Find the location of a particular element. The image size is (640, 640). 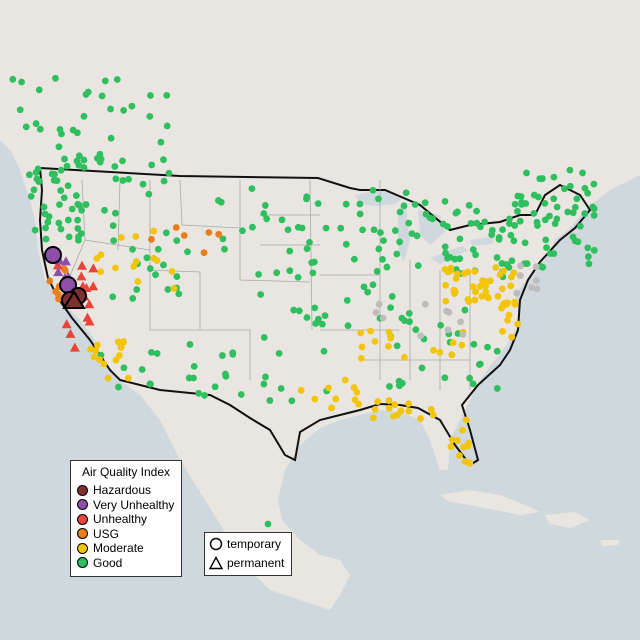

lake-huron is located at coordinates (431, 227).